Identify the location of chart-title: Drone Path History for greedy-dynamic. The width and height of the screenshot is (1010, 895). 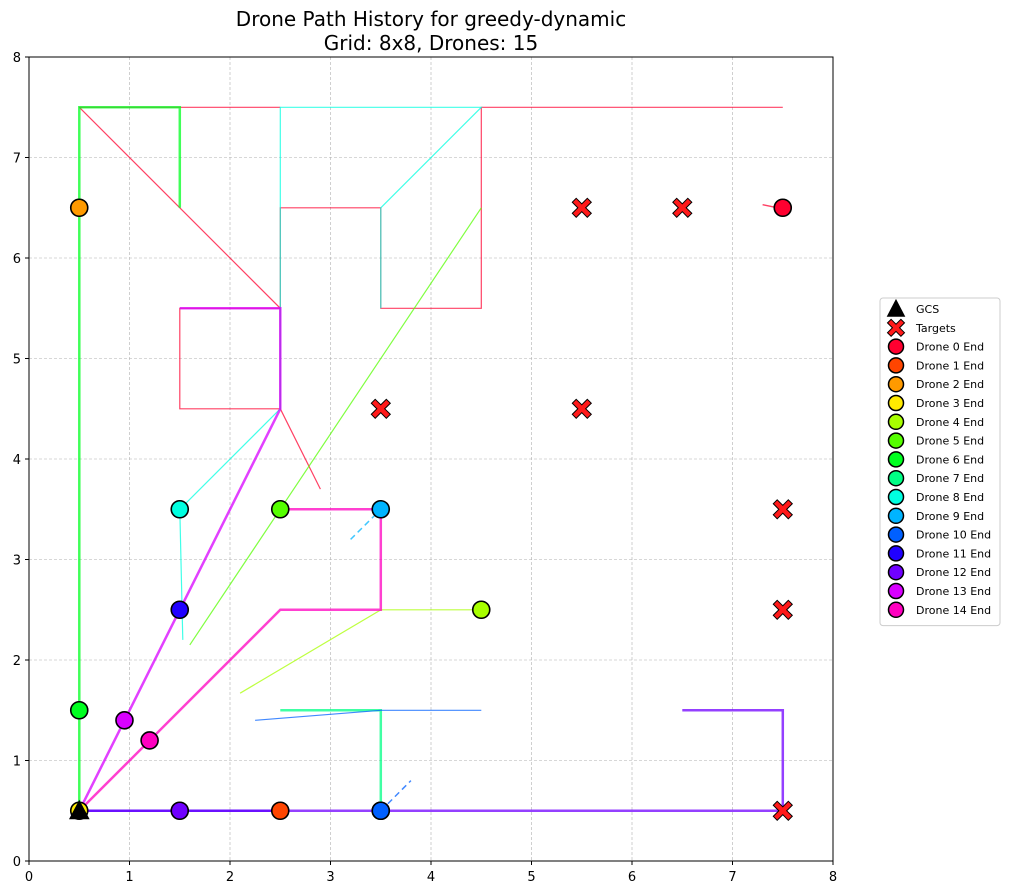
(431, 19).